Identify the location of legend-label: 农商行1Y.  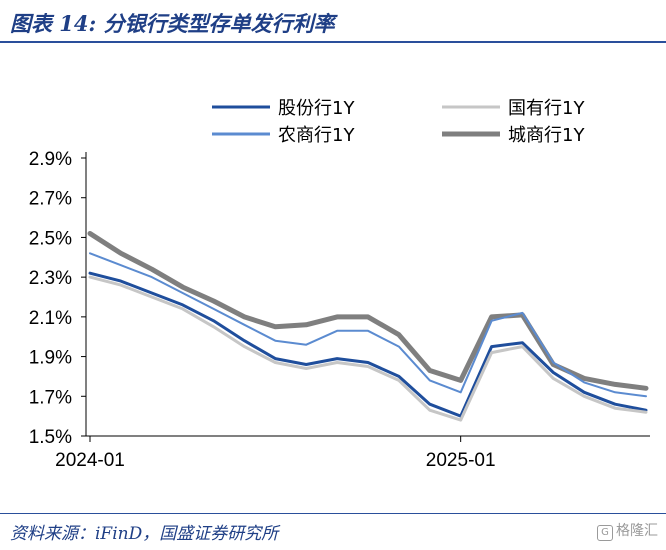
(316, 135).